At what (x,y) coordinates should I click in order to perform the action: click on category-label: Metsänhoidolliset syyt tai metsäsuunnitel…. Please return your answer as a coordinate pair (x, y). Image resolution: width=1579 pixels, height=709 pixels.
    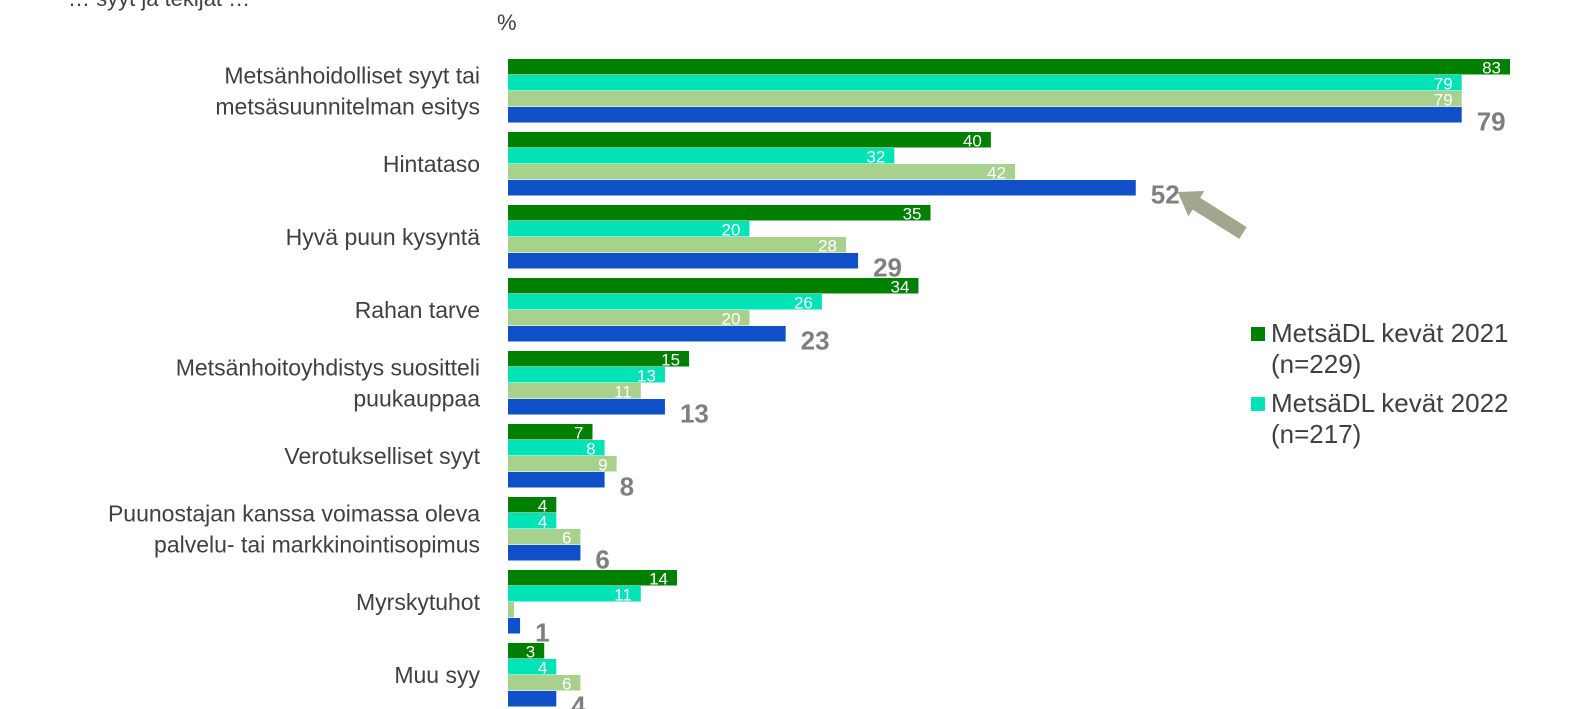
    Looking at the image, I should click on (347, 91).